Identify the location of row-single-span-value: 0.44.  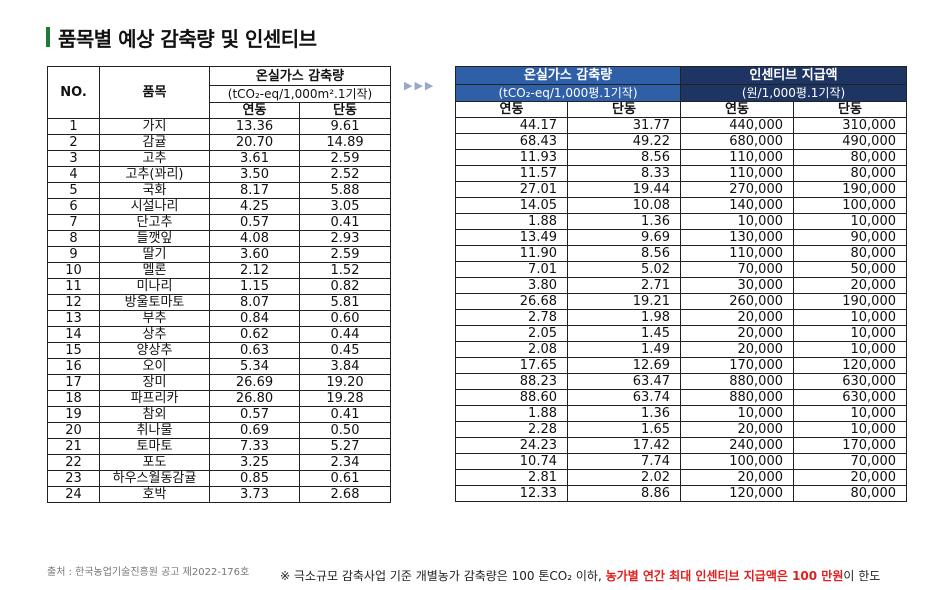
(345, 334).